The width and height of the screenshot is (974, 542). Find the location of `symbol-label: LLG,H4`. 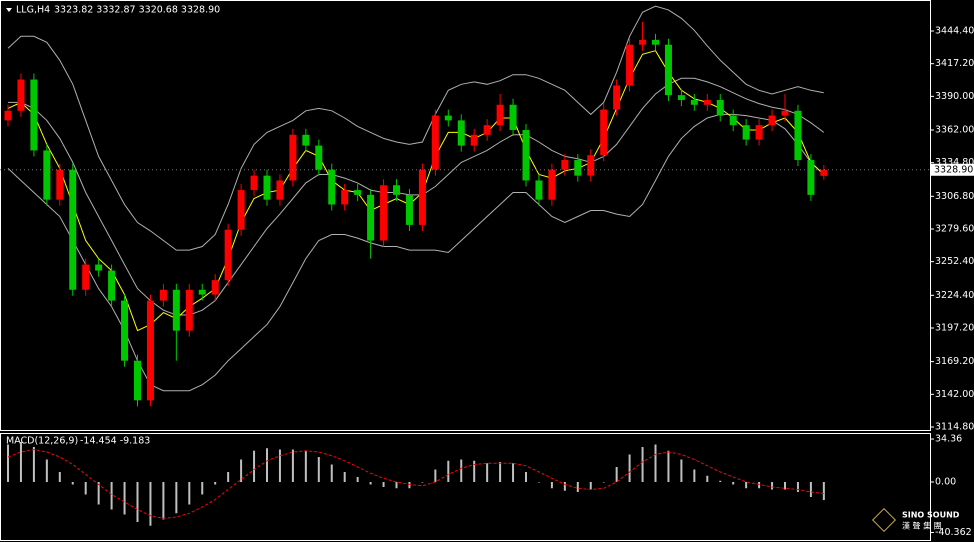

symbol-label: LLG,H4 is located at coordinates (33, 10).